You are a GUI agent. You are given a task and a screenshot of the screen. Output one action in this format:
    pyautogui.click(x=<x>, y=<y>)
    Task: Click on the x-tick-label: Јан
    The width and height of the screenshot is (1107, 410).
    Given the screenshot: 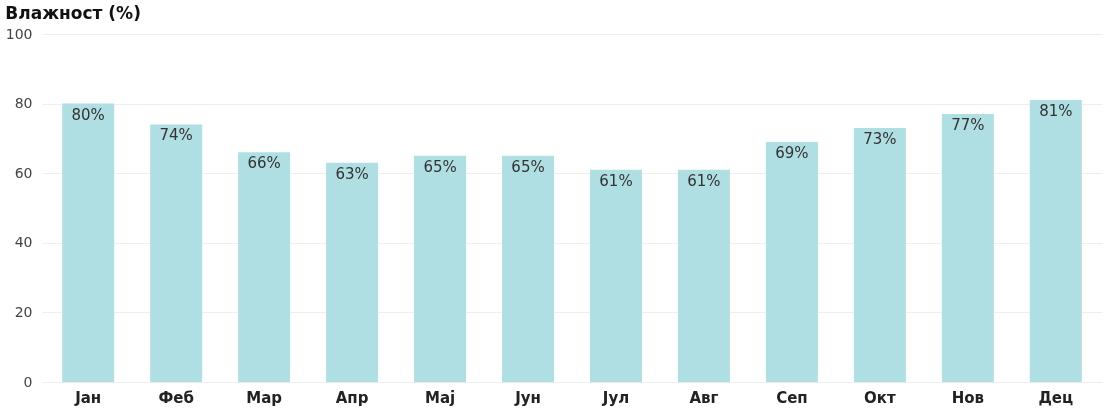 What is the action you would take?
    pyautogui.click(x=88, y=397)
    